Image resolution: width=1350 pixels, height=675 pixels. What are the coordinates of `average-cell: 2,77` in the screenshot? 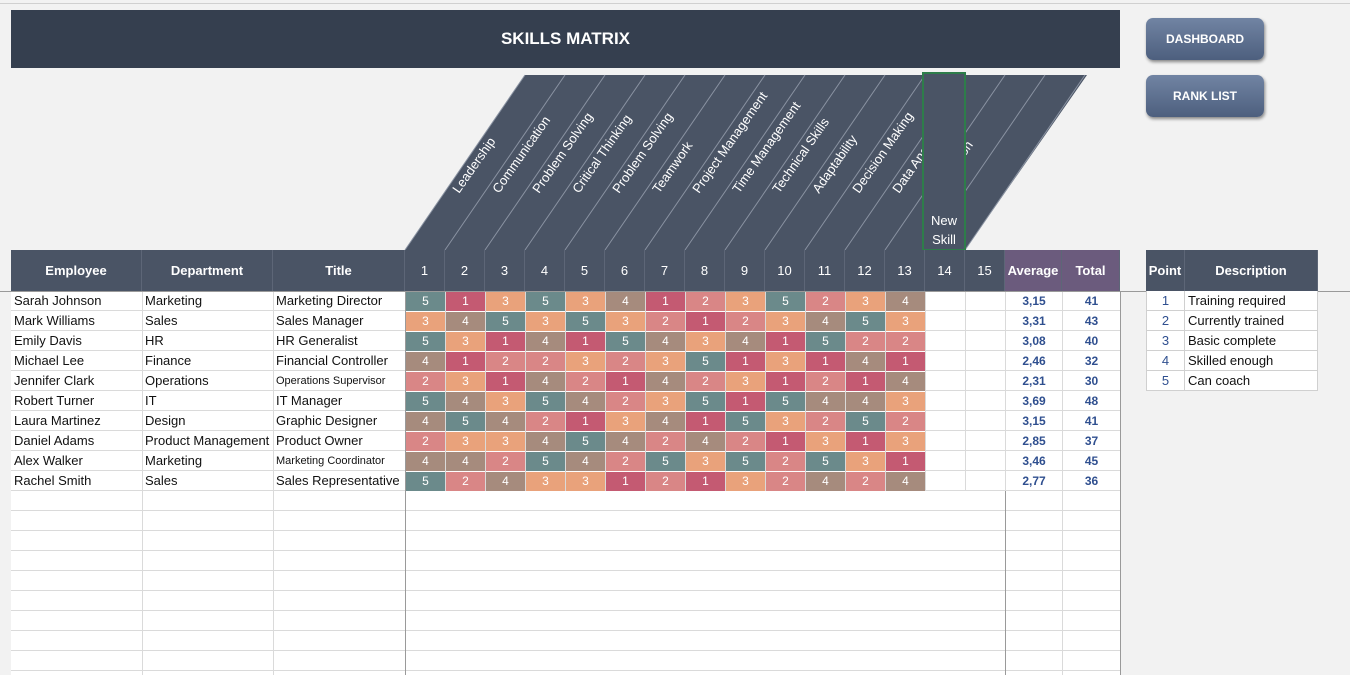 It's located at (1034, 481).